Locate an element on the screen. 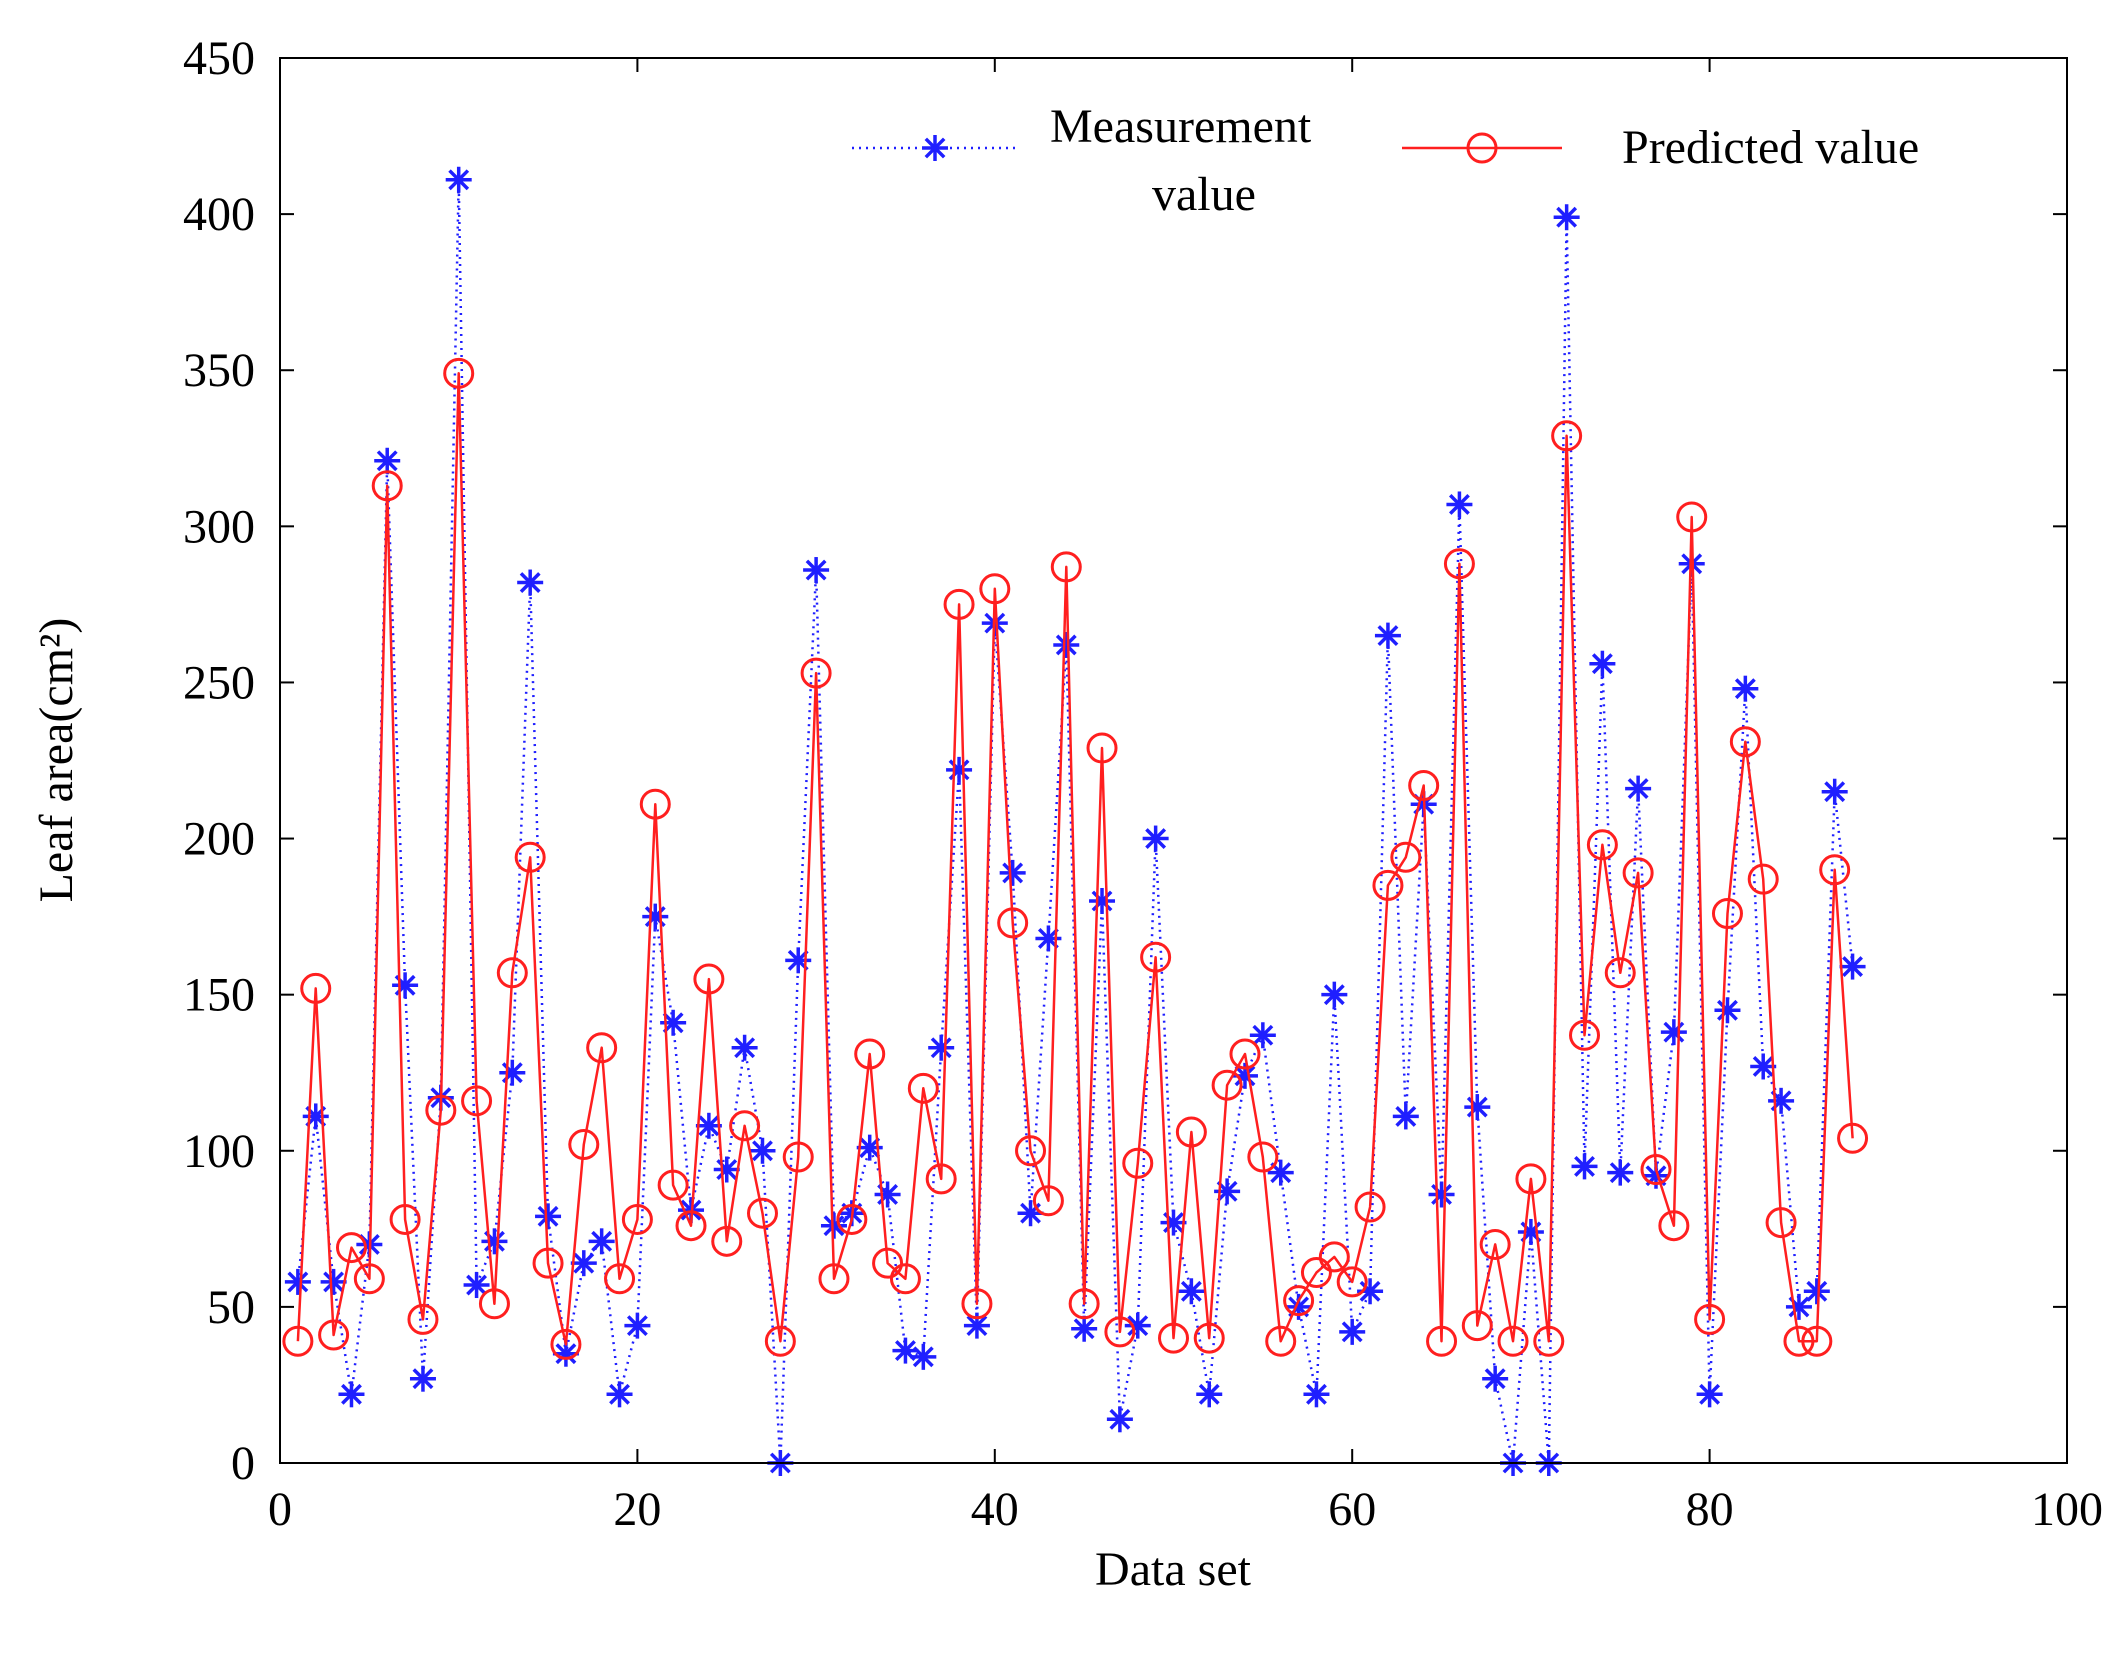 This screenshot has height=1659, width=2126. legend-measurement-marker is located at coordinates (935, 148).